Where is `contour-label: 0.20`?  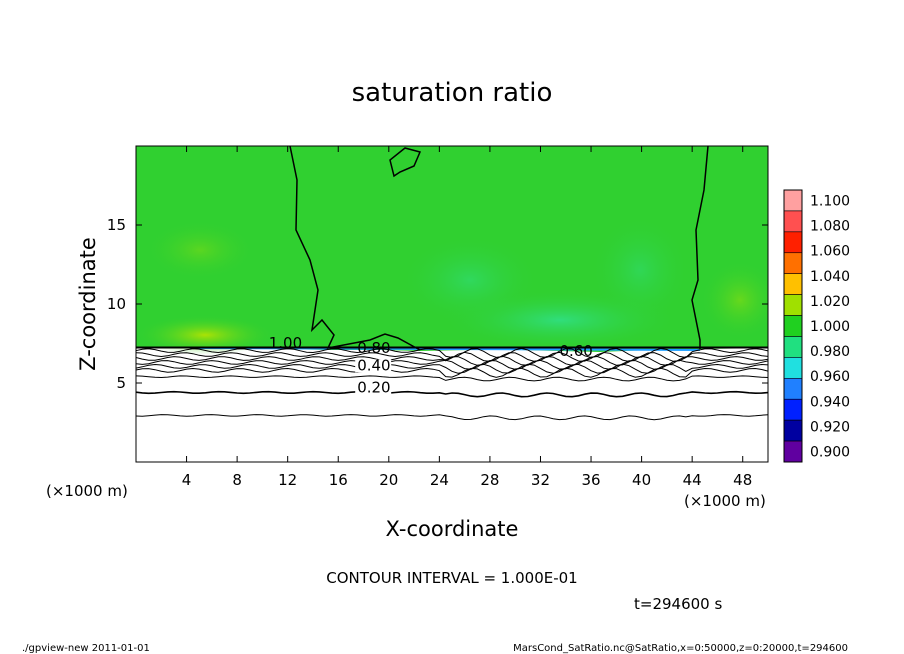 contour-label: 0.20 is located at coordinates (373, 387).